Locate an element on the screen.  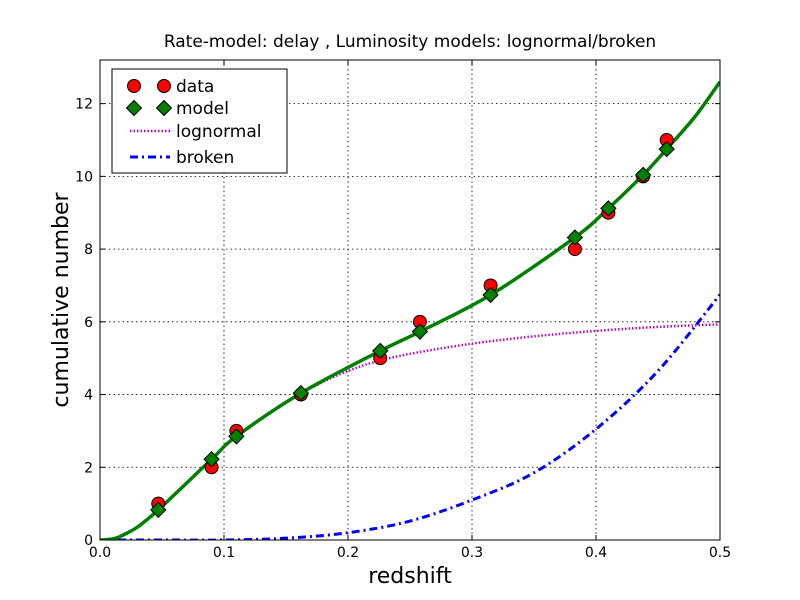
x-tick-label: 0.3 is located at coordinates (472, 553).